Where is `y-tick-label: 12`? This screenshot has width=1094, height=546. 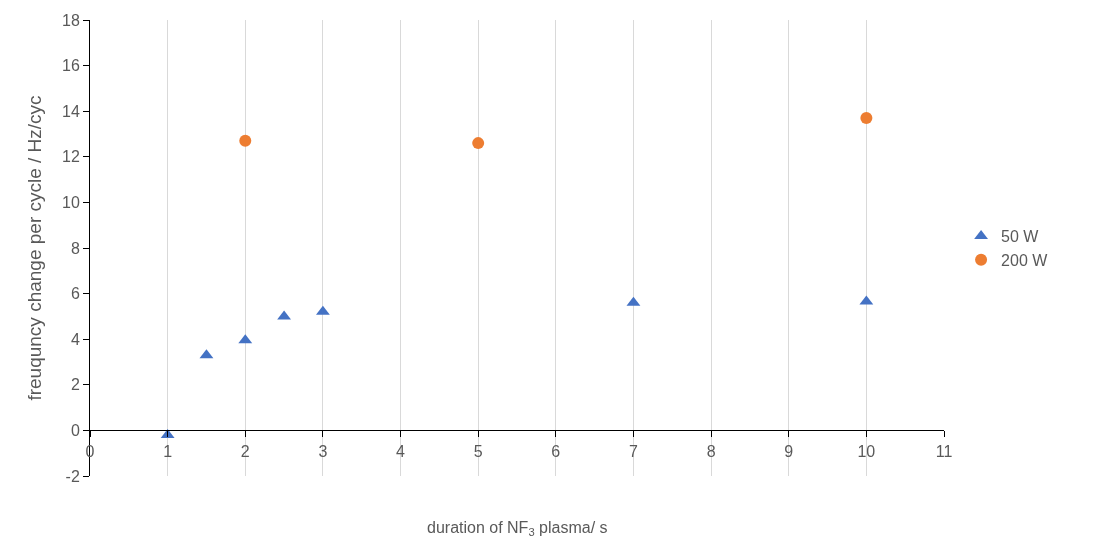 y-tick-label: 12 is located at coordinates (71, 157).